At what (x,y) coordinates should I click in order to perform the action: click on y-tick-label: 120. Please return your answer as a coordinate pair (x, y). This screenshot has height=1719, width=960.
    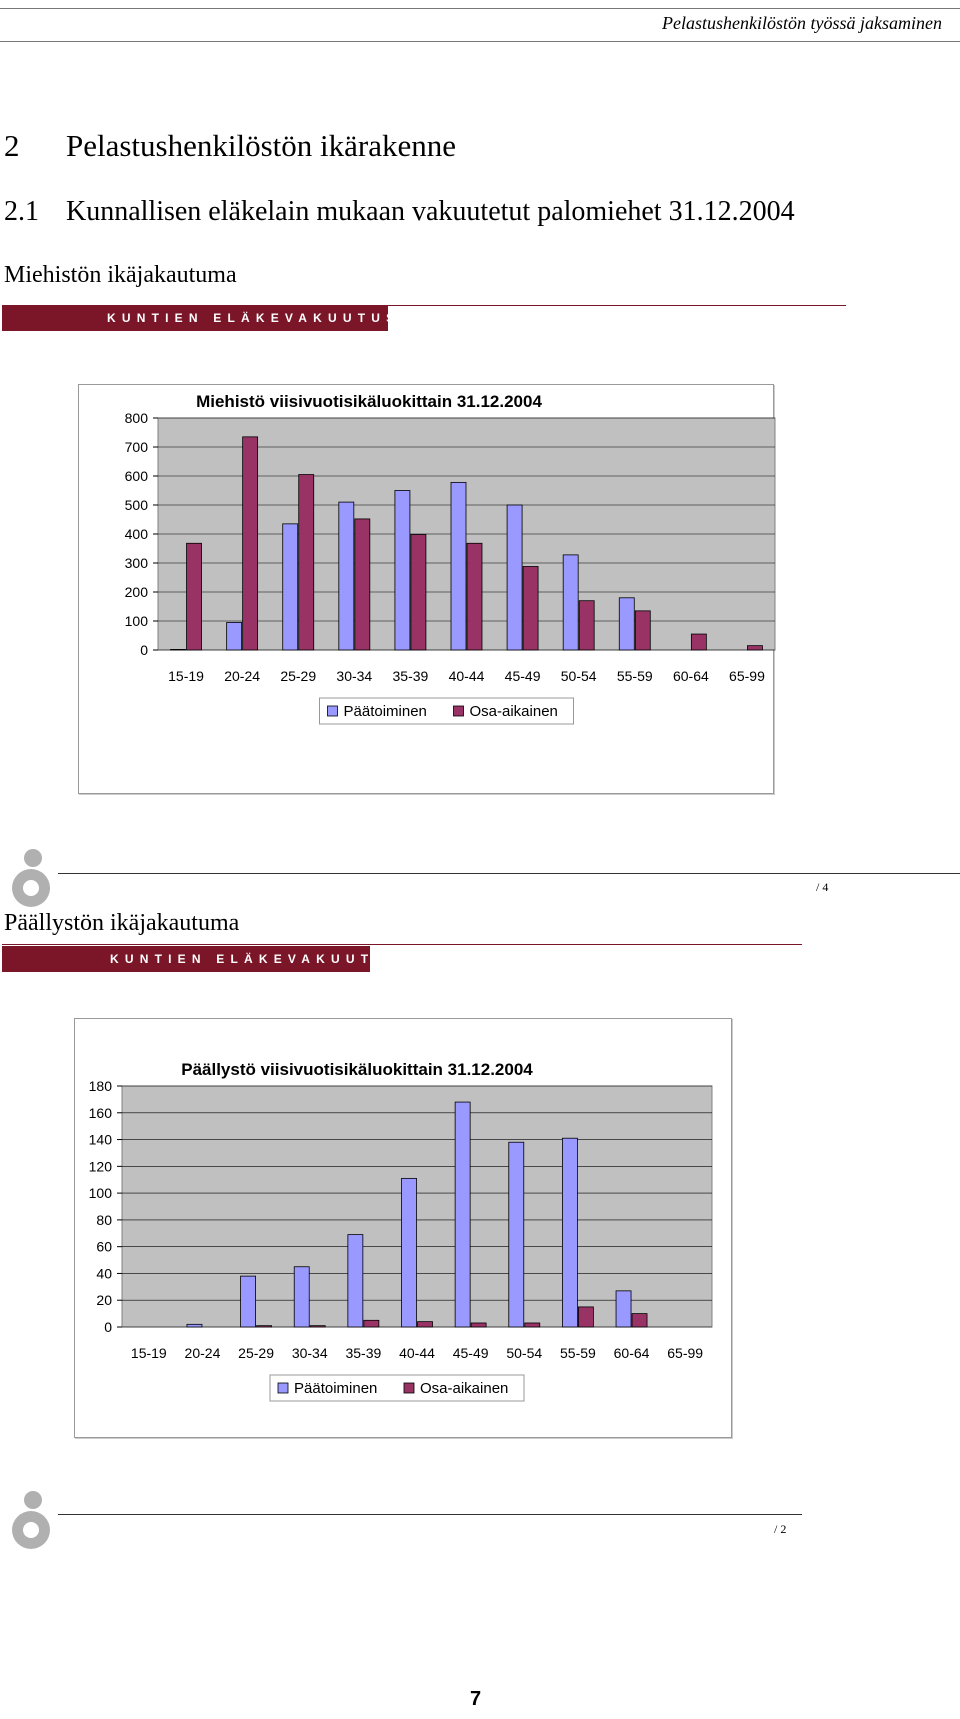
    Looking at the image, I should click on (101, 1166).